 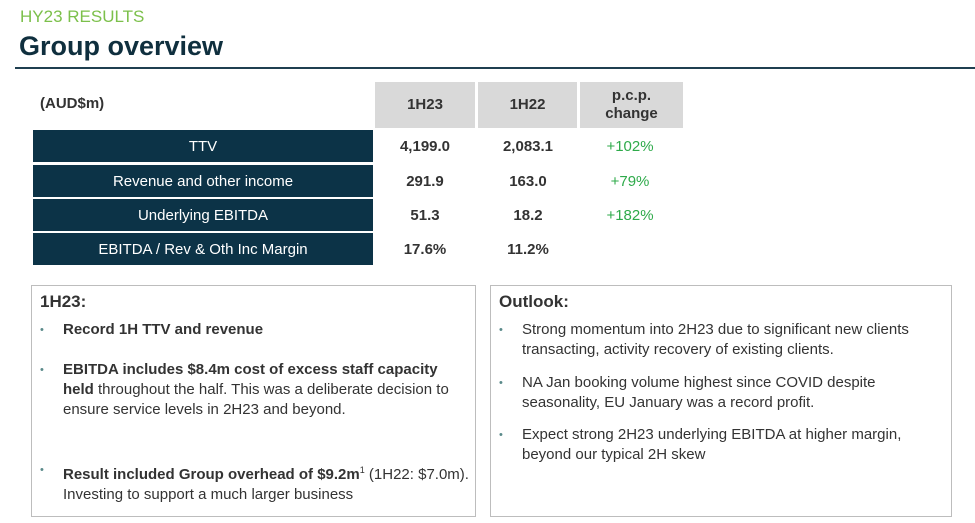 What do you see at coordinates (425, 105) in the screenshot?
I see `column-header-1h23: 1H23` at bounding box center [425, 105].